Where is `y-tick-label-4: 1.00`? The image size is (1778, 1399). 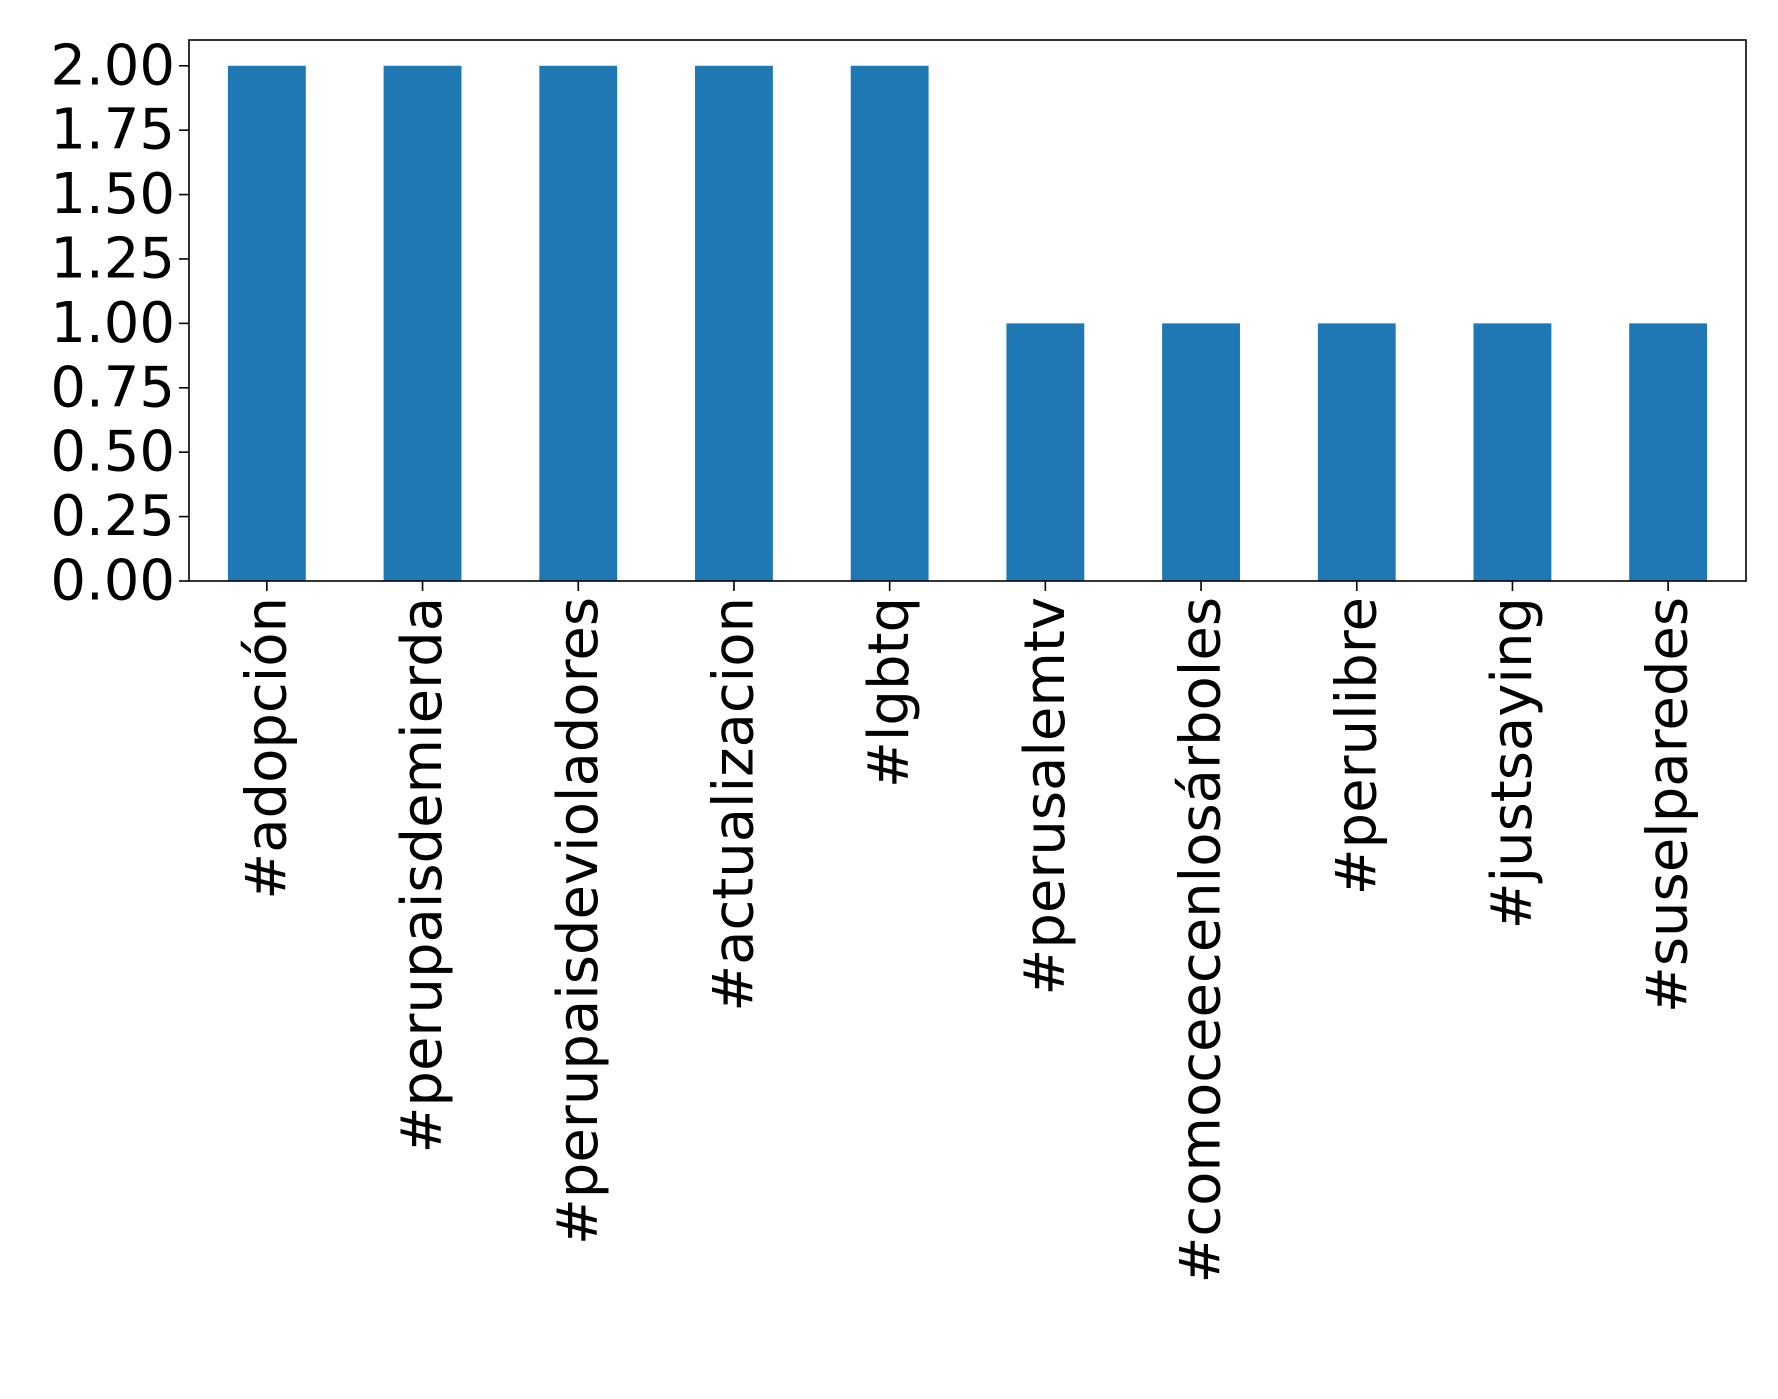
y-tick-label-4: 1.00 is located at coordinates (112, 323).